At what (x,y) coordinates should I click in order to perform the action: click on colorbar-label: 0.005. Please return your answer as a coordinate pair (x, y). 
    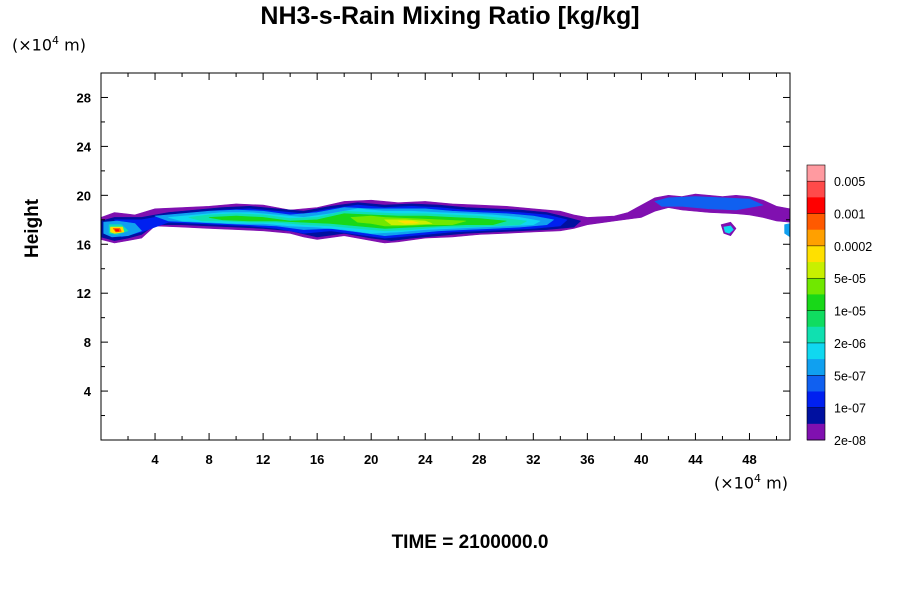
    Looking at the image, I should click on (849, 182).